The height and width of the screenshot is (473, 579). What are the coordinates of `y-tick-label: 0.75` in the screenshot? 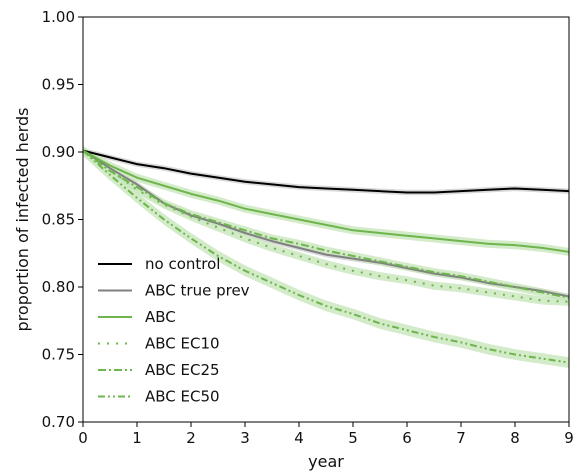 It's located at (58, 355).